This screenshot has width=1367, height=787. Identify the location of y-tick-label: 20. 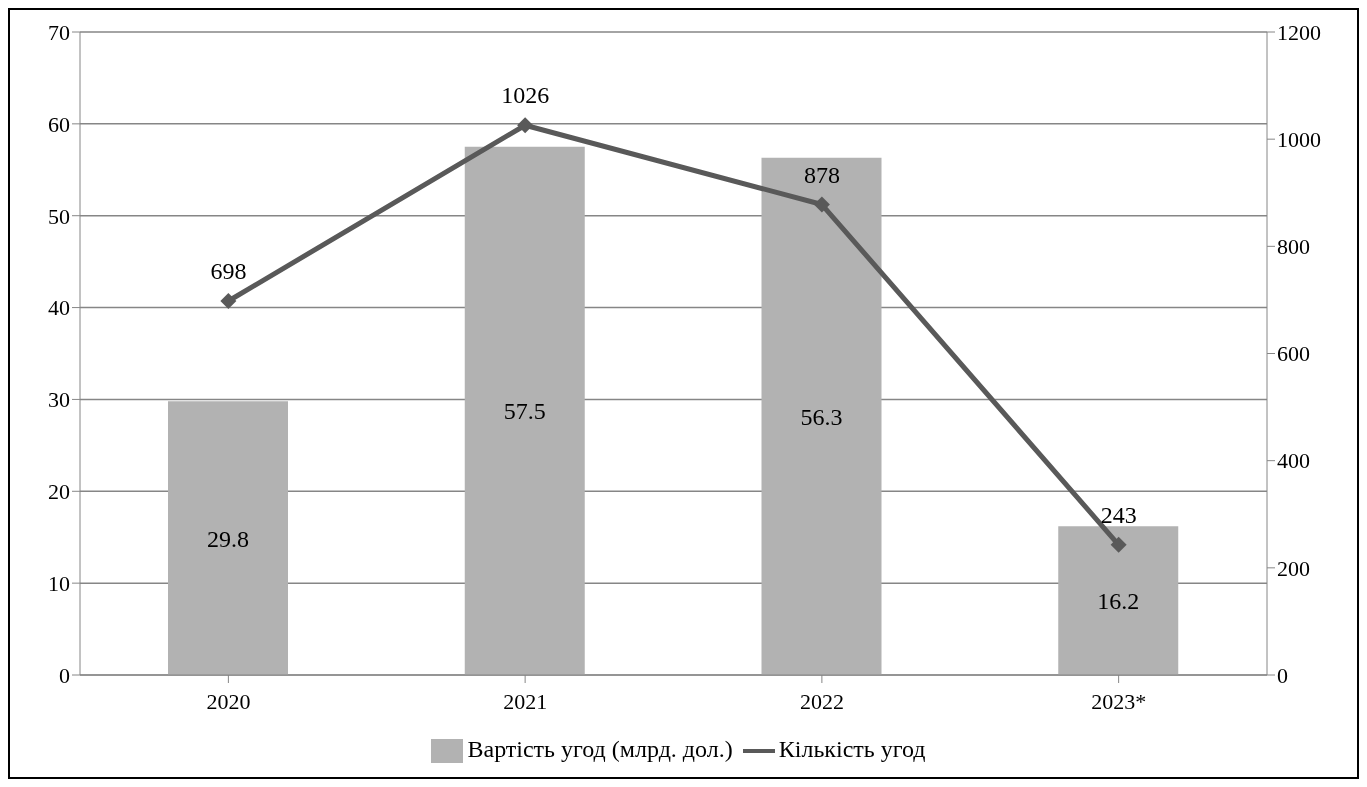
(59, 492).